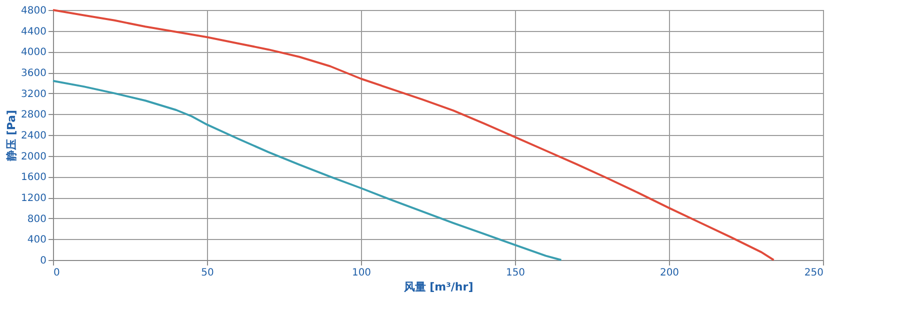  Describe the element at coordinates (33, 73) in the screenshot. I see `y-tick-label: 3600` at that location.